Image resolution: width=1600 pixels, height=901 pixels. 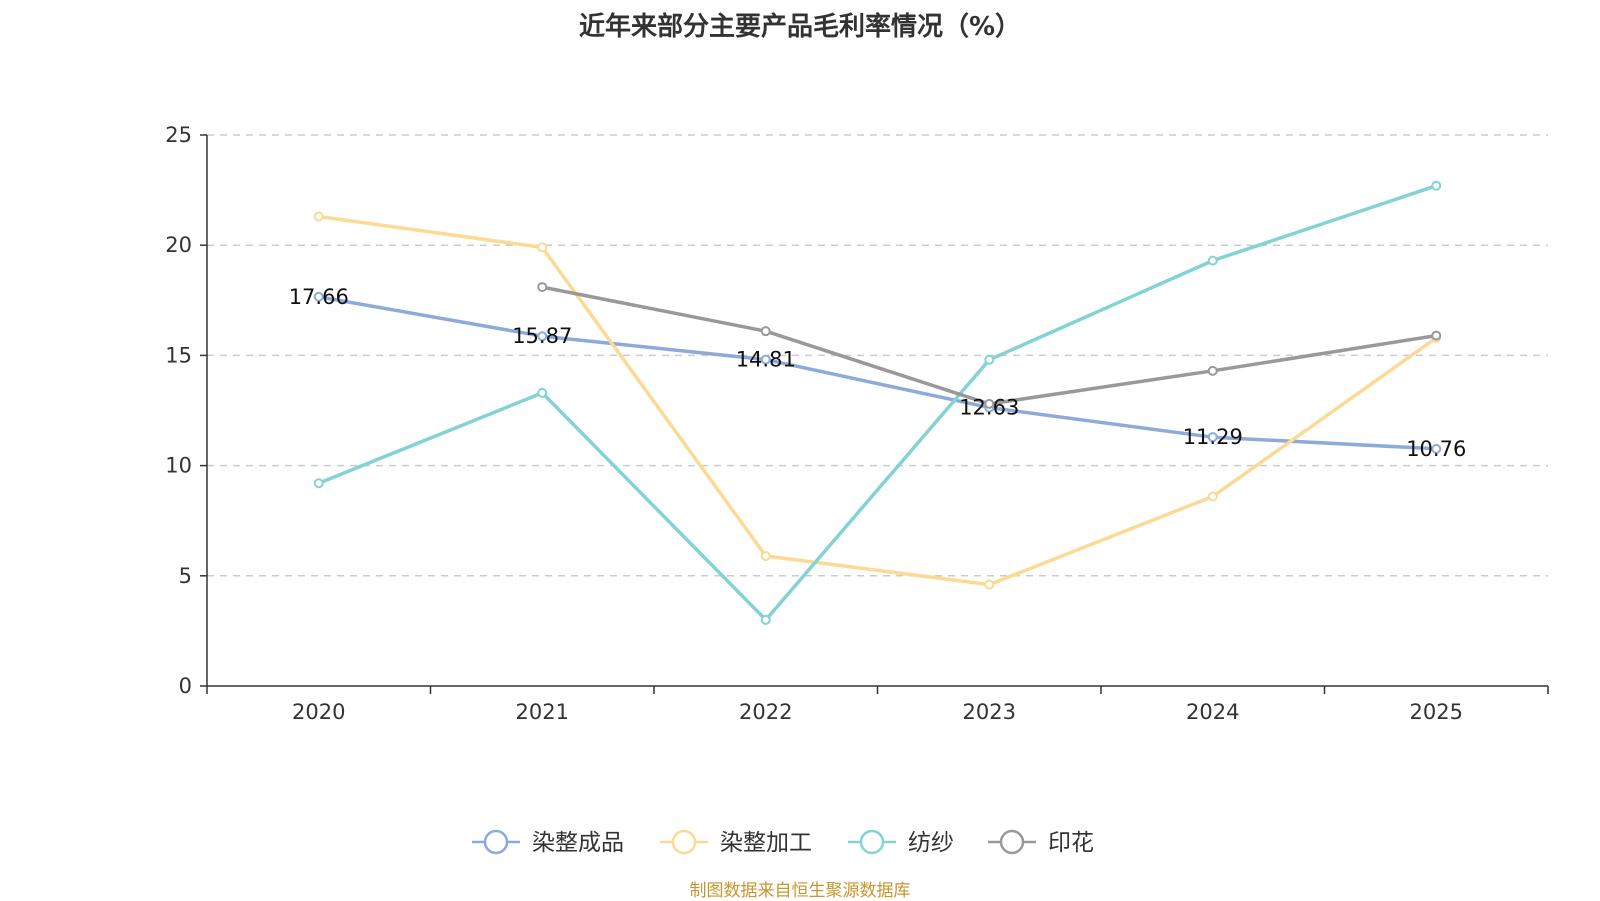 What do you see at coordinates (1212, 260) in the screenshot?
I see `data-point-s3-2024` at bounding box center [1212, 260].